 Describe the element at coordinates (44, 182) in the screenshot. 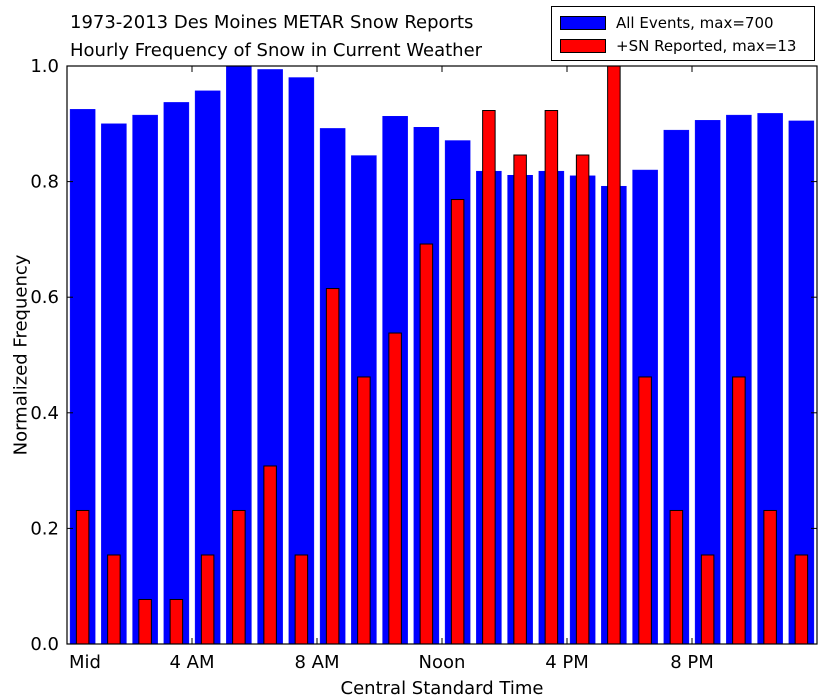

I see `y-tick-label: 0.8` at that location.